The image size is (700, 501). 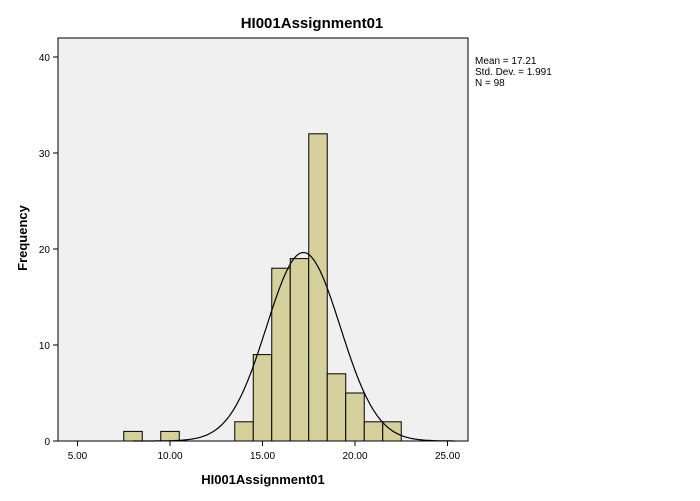 What do you see at coordinates (169, 456) in the screenshot?
I see `x-tick-label: 10.00` at bounding box center [169, 456].